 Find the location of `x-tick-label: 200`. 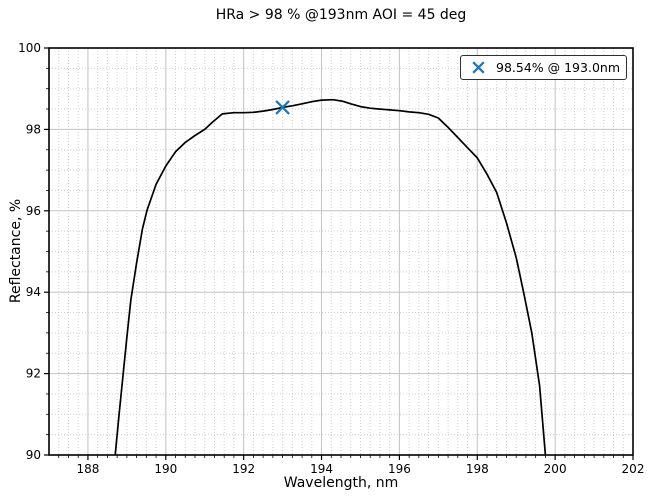

x-tick-label: 200 is located at coordinates (555, 469).